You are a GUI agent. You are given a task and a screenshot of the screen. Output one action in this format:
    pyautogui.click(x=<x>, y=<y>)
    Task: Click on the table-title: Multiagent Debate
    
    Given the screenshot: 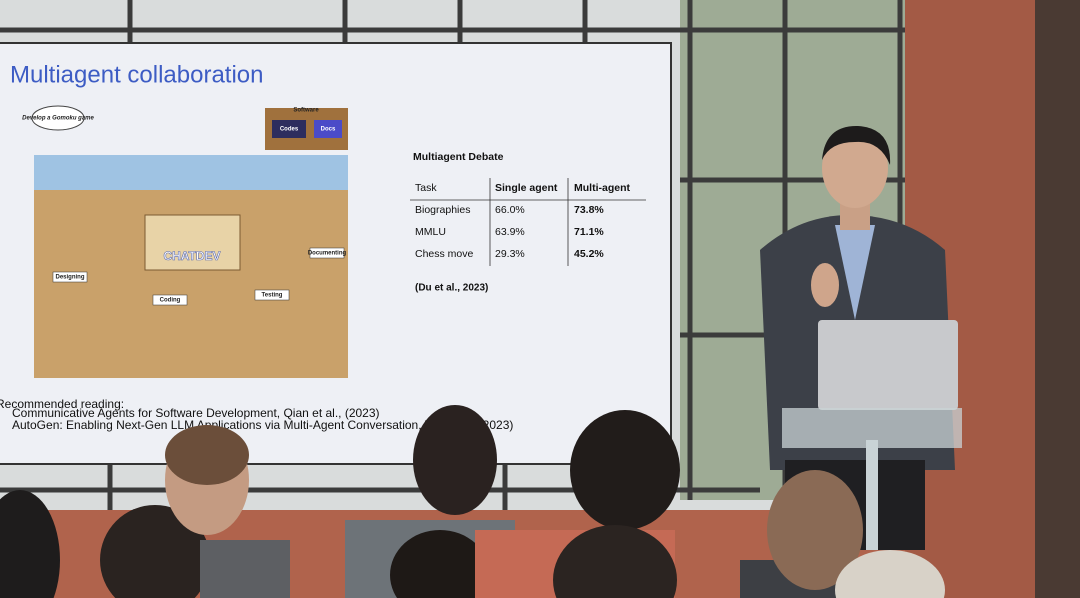 What is the action you would take?
    pyautogui.click(x=458, y=157)
    